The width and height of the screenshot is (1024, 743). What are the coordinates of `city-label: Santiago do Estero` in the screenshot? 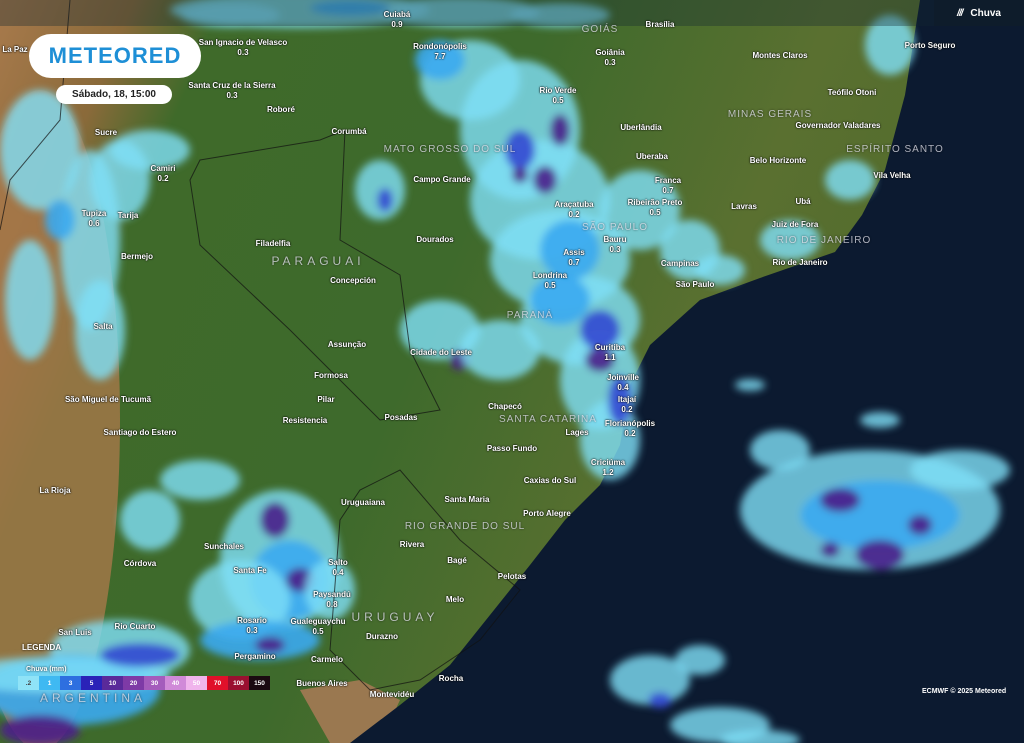 It's located at (140, 433).